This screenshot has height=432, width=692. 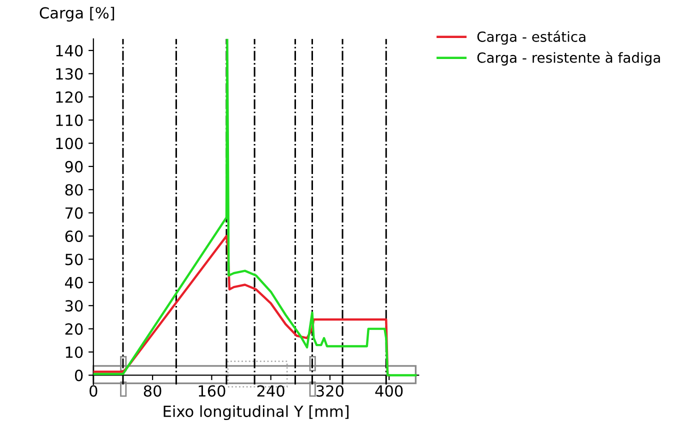 I want to click on y-tick-label: 120, so click(x=69, y=97).